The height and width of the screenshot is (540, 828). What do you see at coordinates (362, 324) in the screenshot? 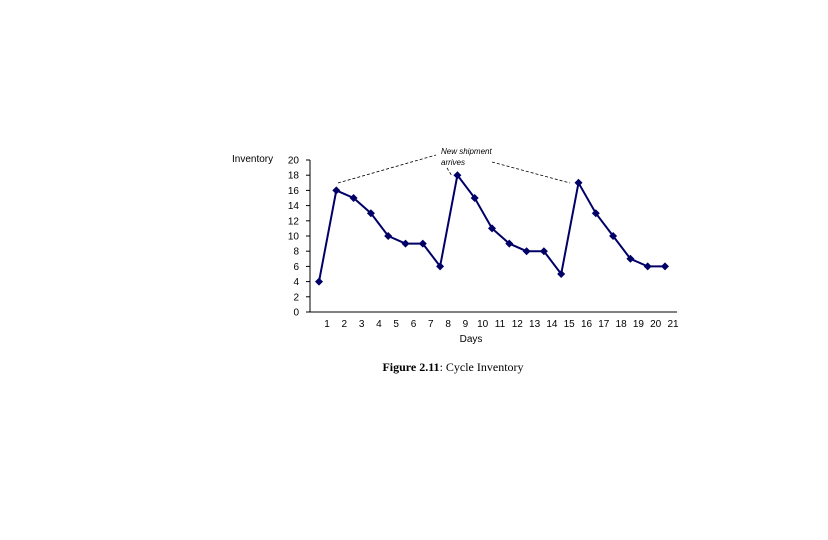
I see `x-tick-label: 3` at bounding box center [362, 324].